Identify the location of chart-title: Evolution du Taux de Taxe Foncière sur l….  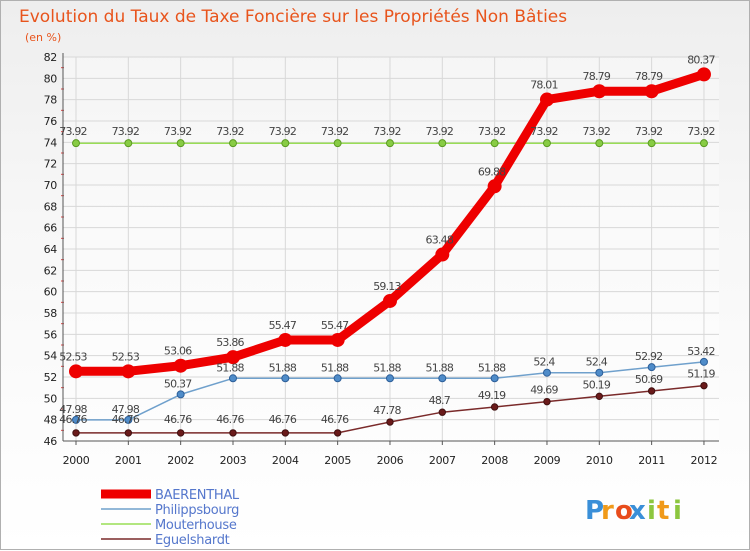
(293, 17).